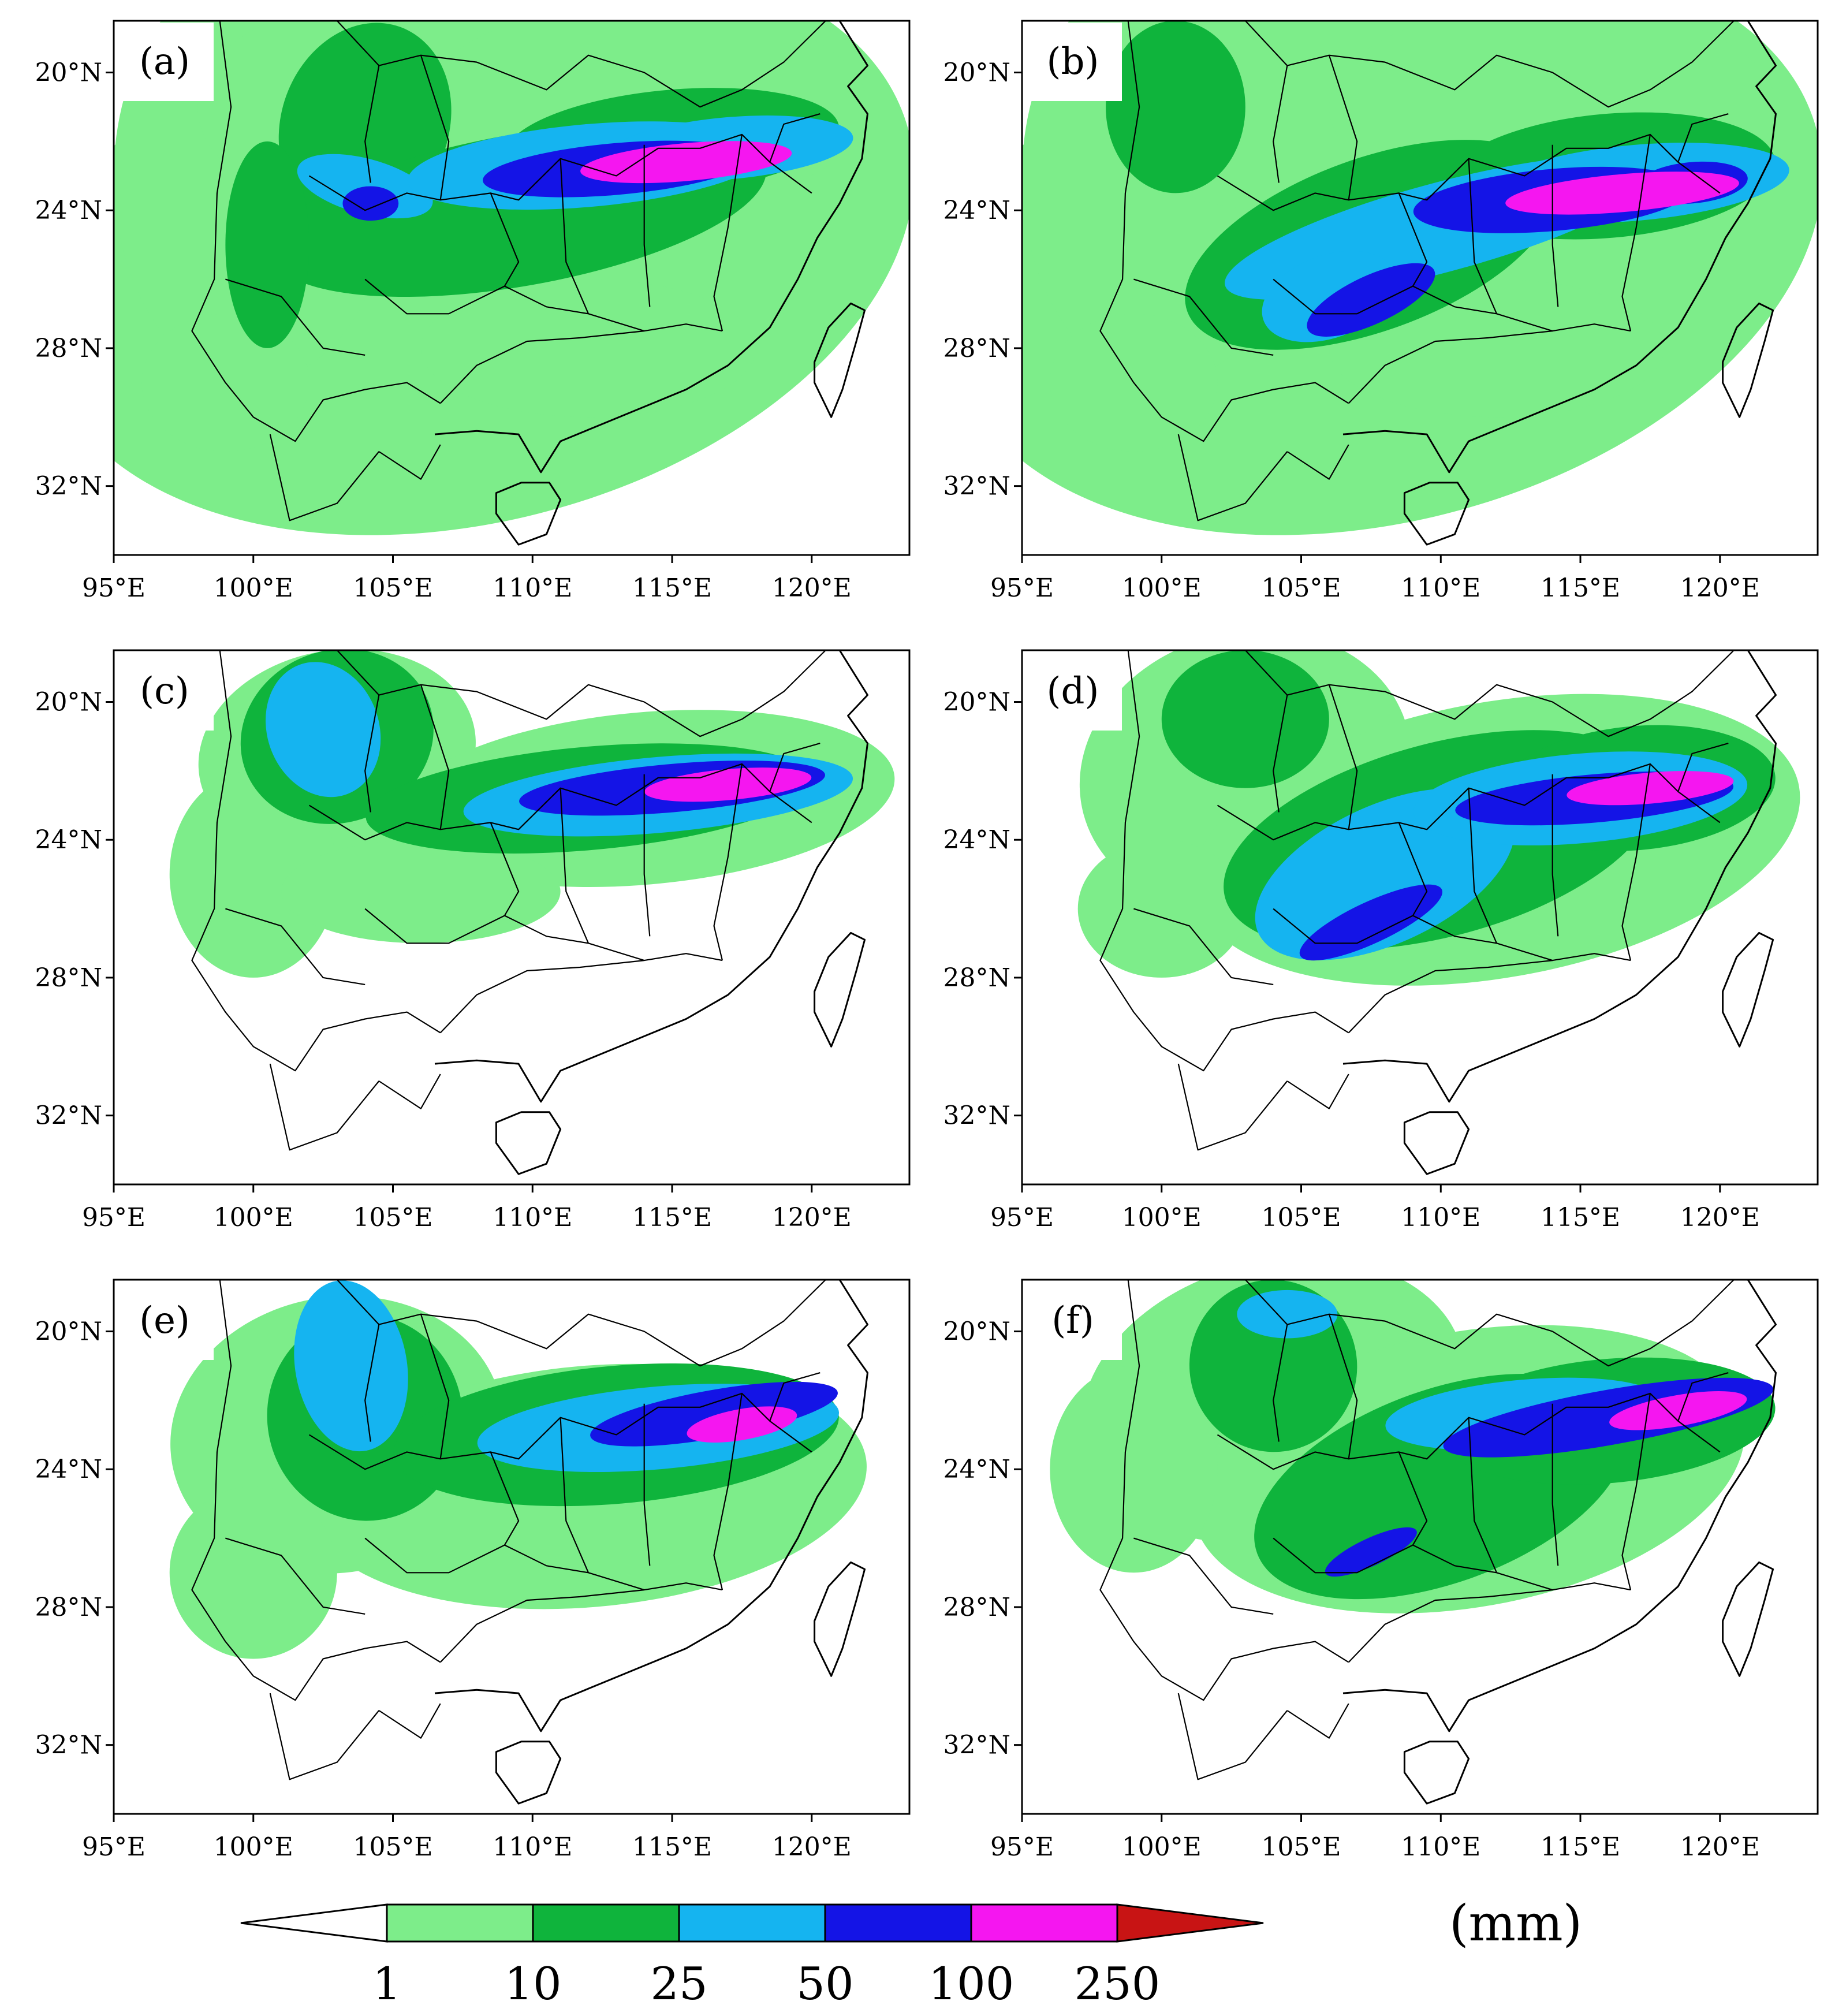  Describe the element at coordinates (314, 1923) in the screenshot. I see `colorbar-under-triangle` at that location.